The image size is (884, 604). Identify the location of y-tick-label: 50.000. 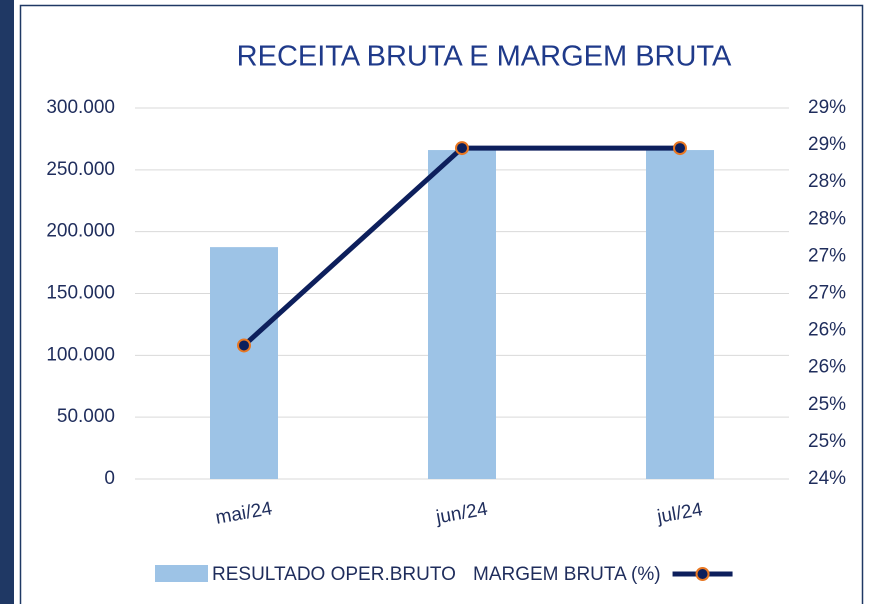
(86, 416).